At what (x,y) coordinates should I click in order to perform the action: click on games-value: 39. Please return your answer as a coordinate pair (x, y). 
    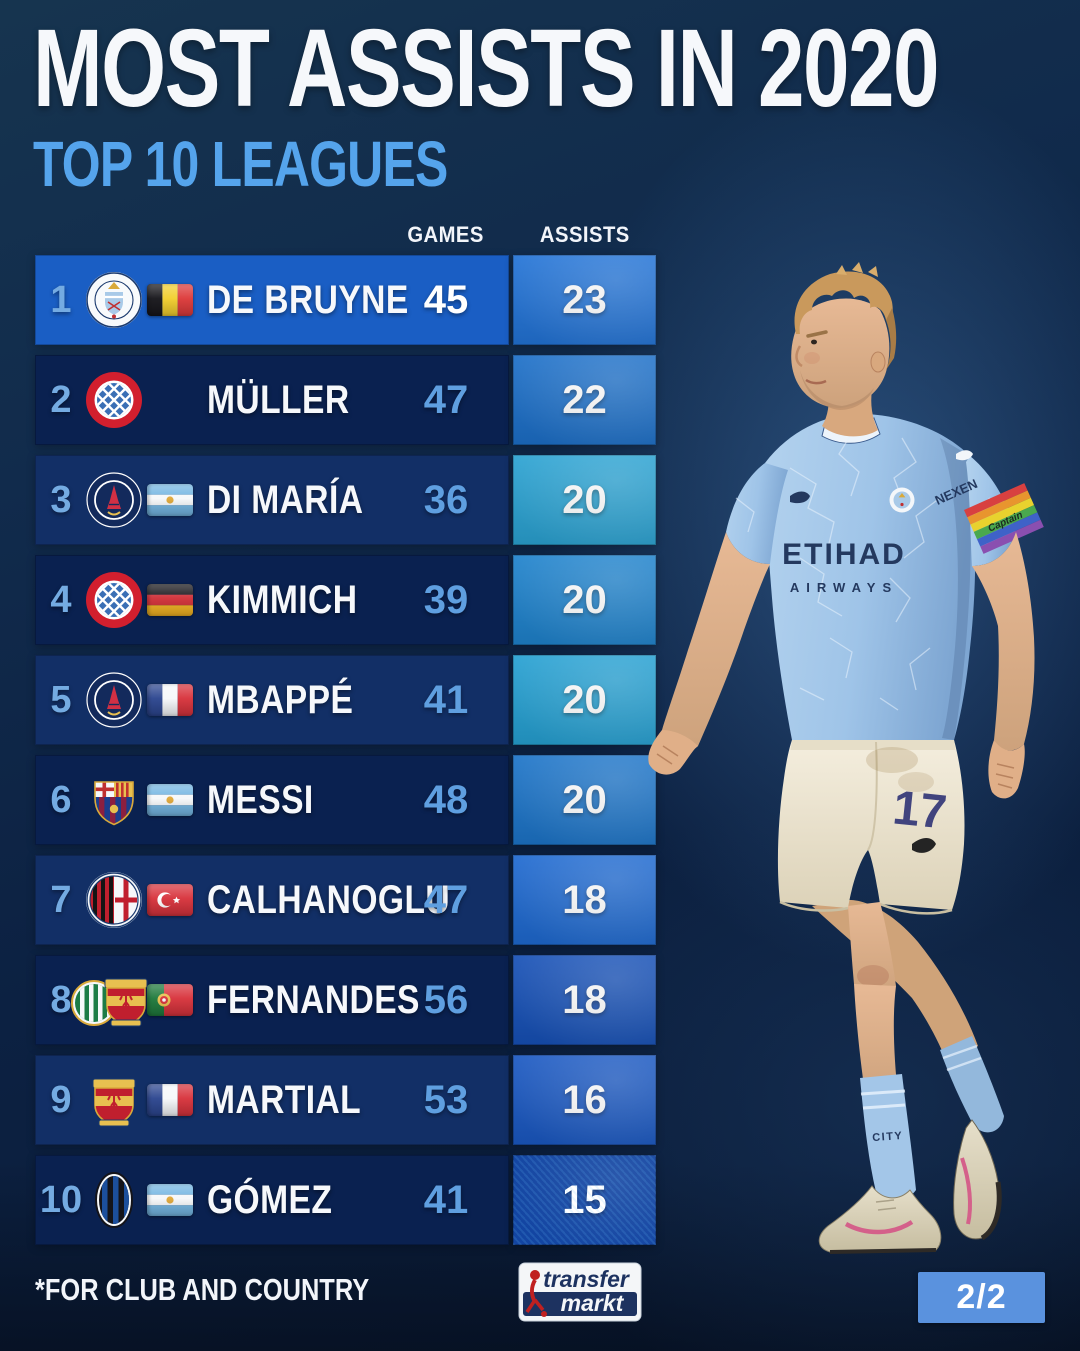
    Looking at the image, I should click on (446, 600).